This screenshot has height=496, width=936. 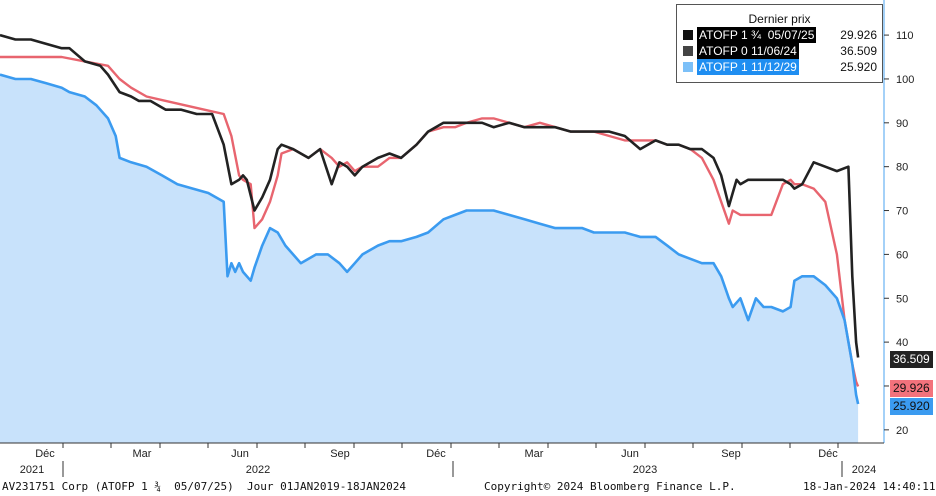 What do you see at coordinates (748, 51) in the screenshot?
I see `legend-item-label: ATOFP 0 11/06/24` at bounding box center [748, 51].